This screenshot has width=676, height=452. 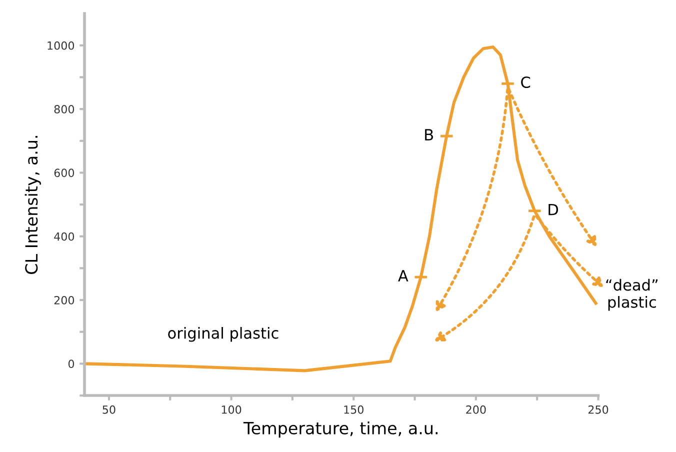 I want to click on y-tick-label: 0, so click(x=71, y=364).